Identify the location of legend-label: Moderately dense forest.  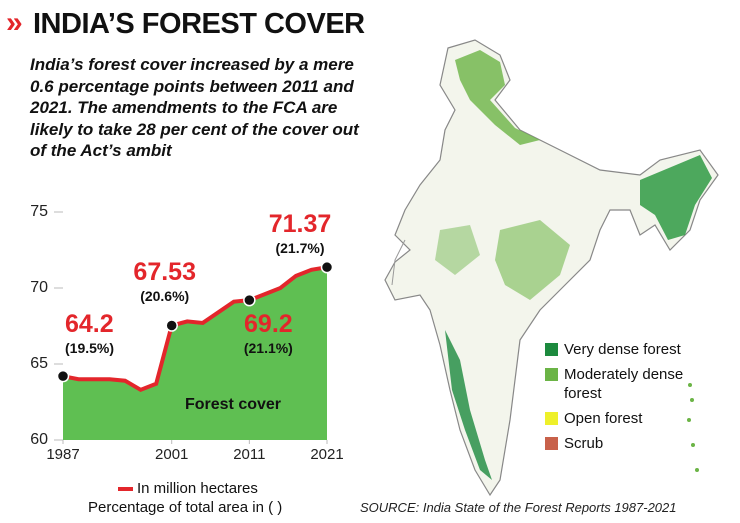
(624, 384).